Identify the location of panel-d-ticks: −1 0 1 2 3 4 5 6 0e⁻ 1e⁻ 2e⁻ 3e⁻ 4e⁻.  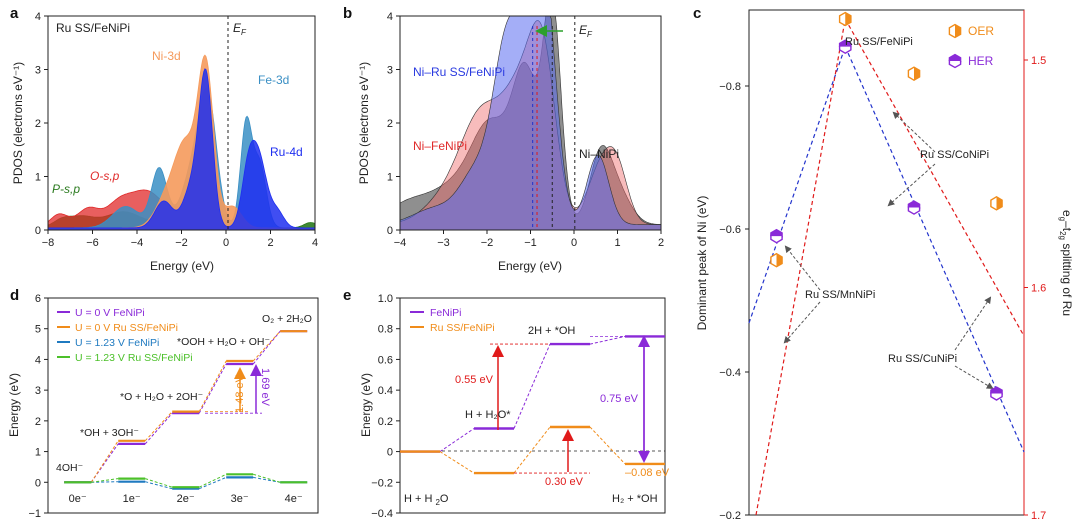
(165, 406).